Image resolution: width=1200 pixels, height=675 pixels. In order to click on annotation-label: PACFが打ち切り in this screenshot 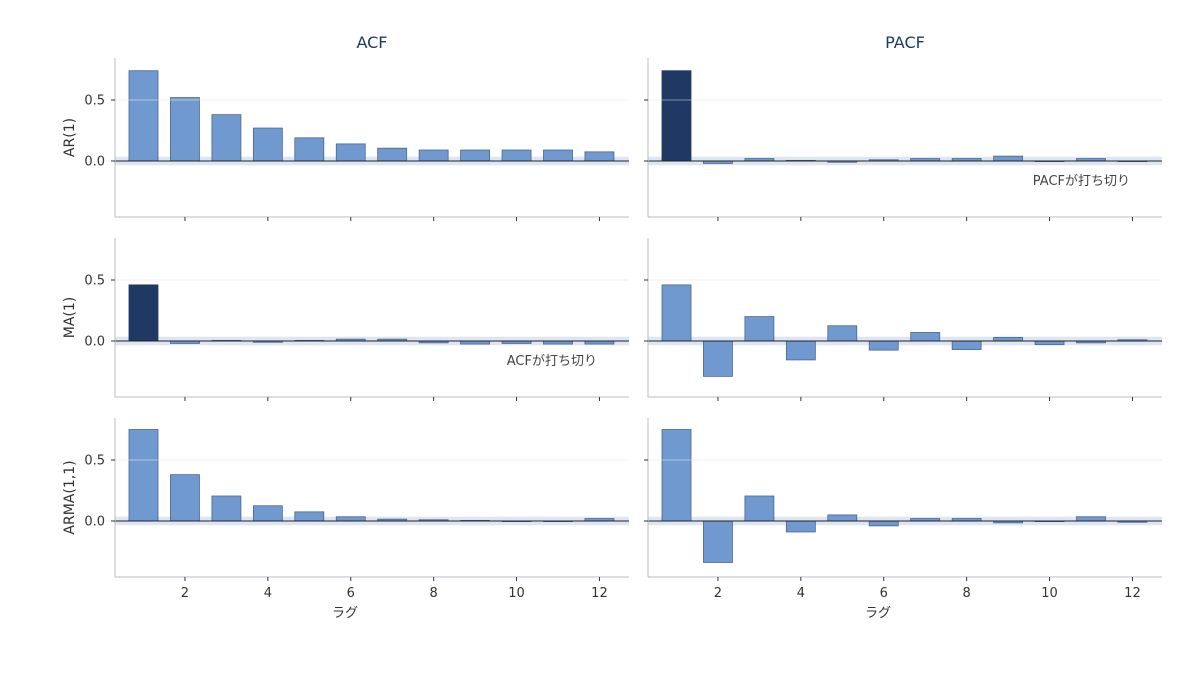, I will do `click(1081, 181)`.